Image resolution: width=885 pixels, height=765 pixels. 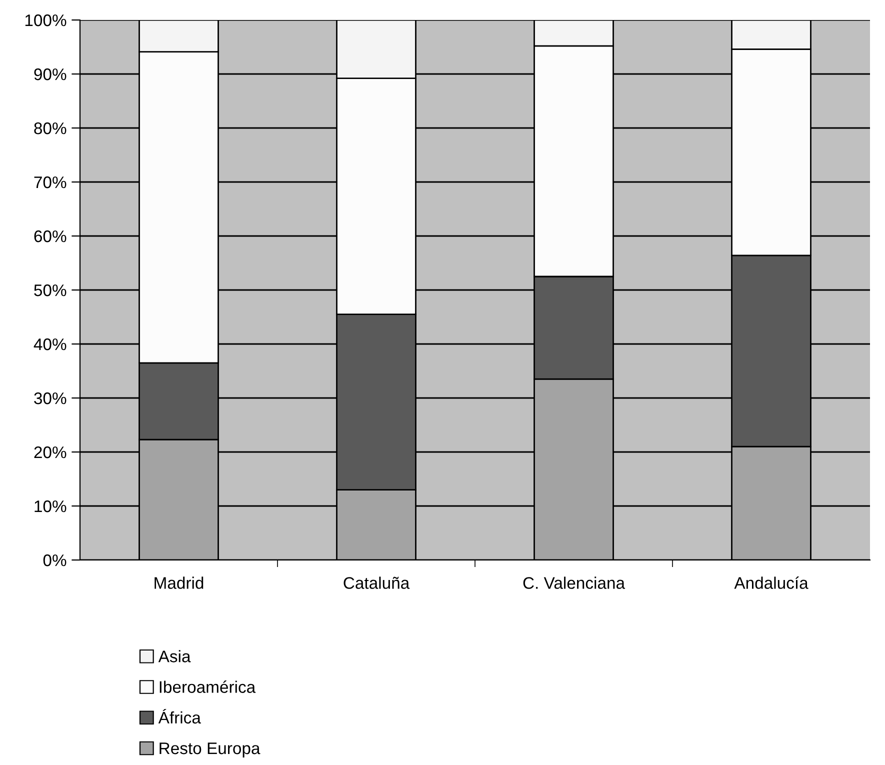 What do you see at coordinates (54, 560) in the screenshot?
I see `y-tick-label: 0%` at bounding box center [54, 560].